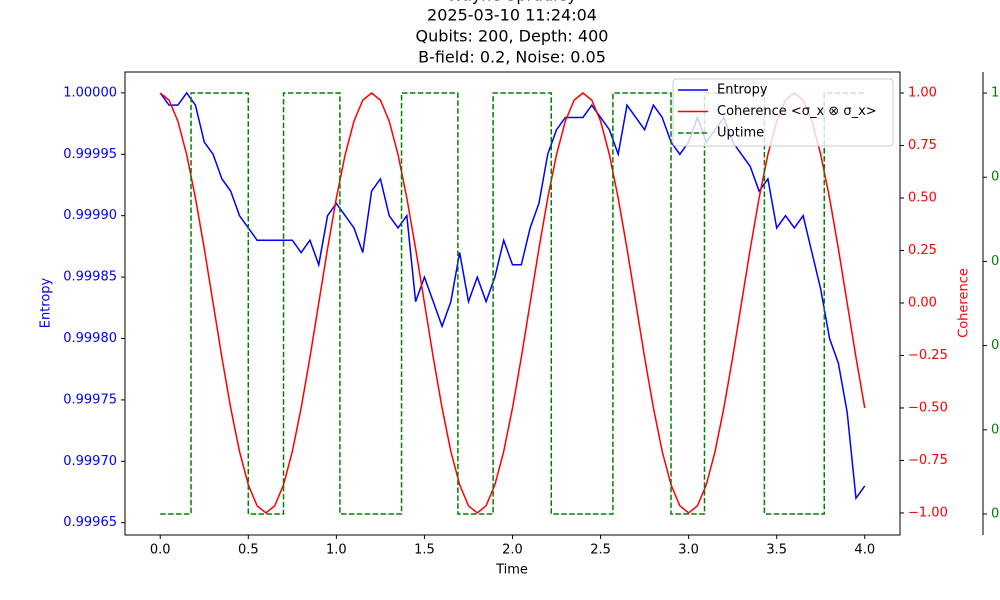 This screenshot has height=600, width=1000. I want to click on y3-tick-label: 0.8, so click(995, 177).